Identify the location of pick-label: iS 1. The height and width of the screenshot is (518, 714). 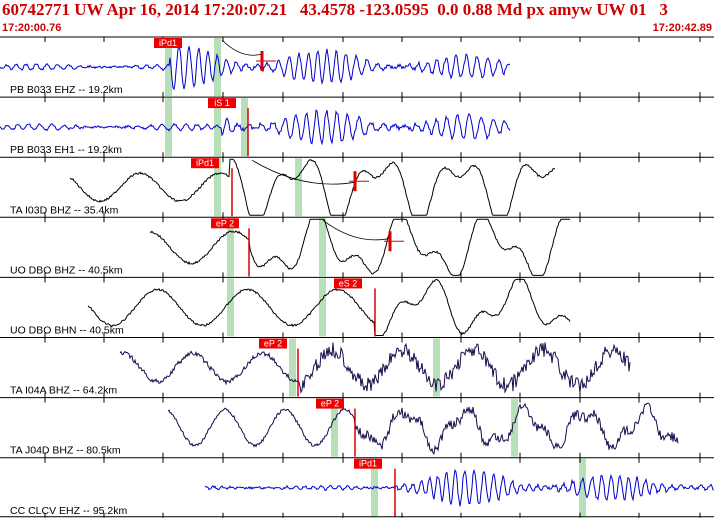
(222, 103).